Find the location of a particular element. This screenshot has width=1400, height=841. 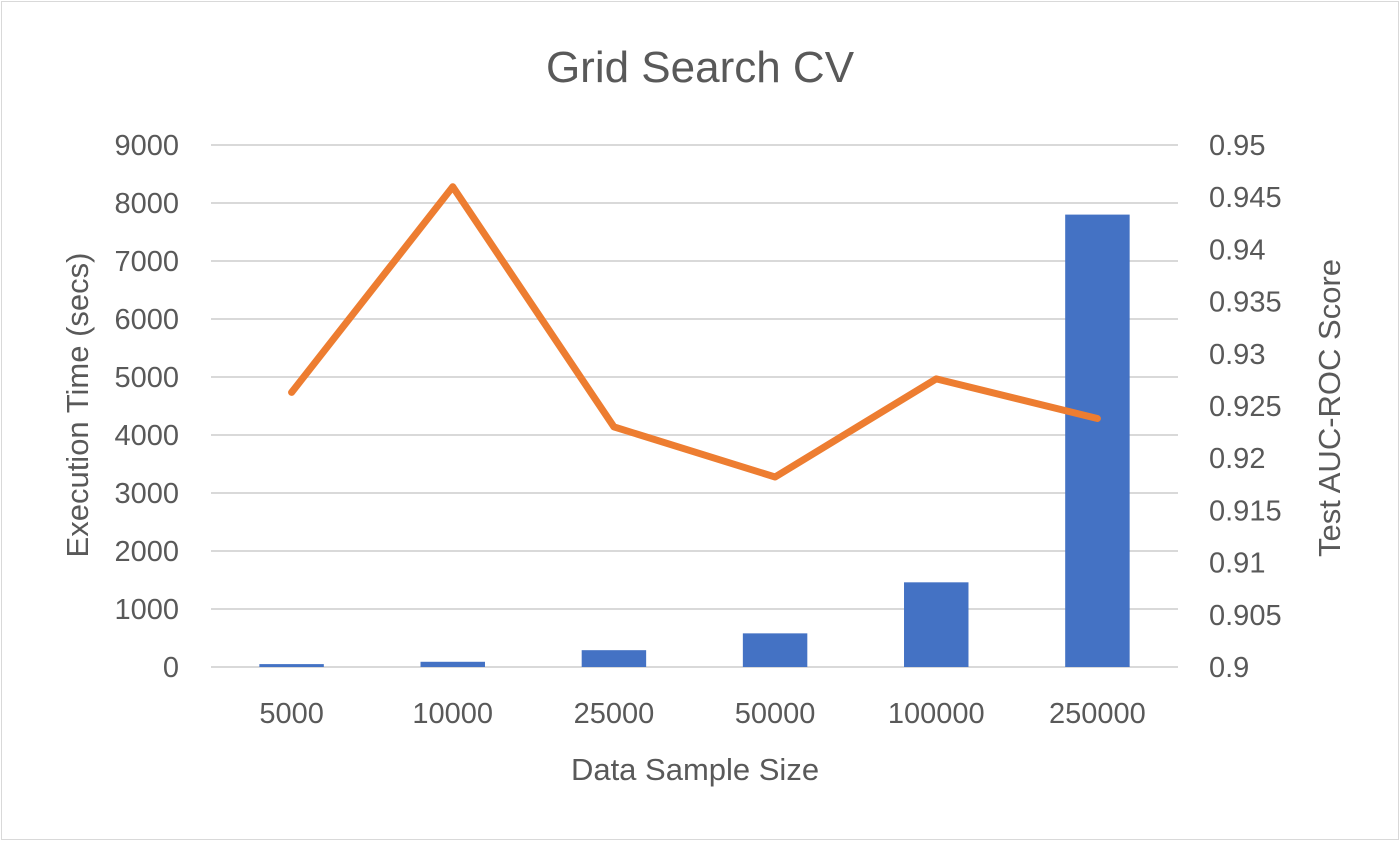

right-tick-label: 0.945 is located at coordinates (1245, 198).